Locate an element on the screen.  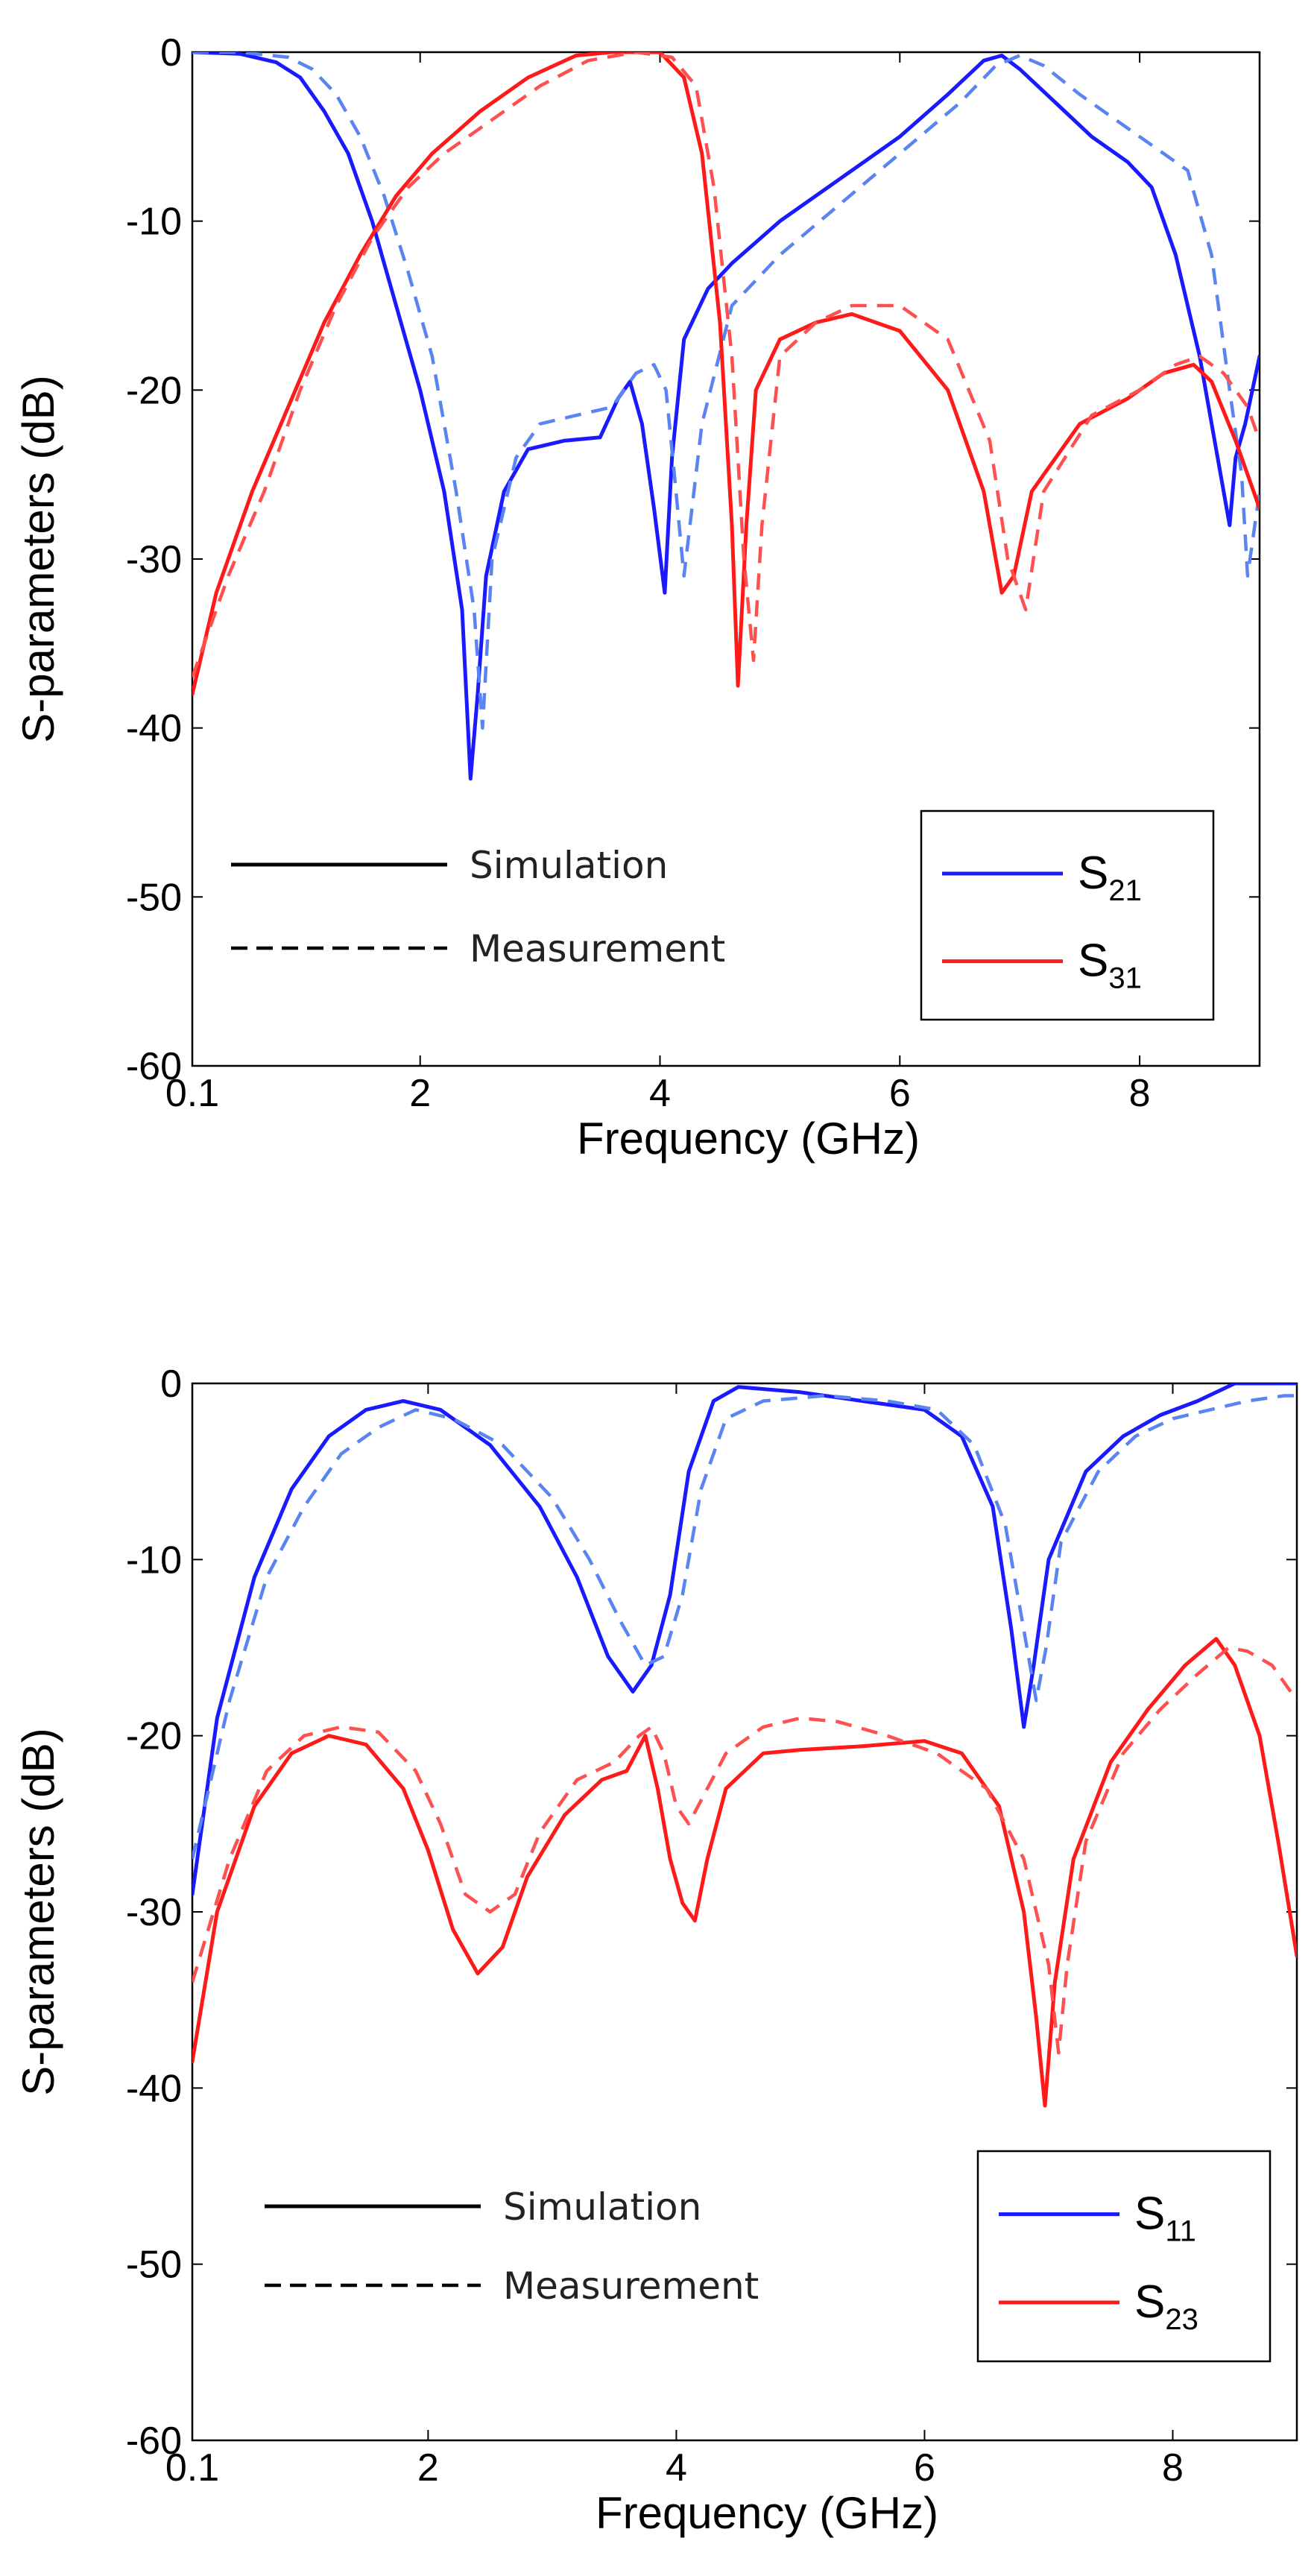
series-line-s23-measurement is located at coordinates (744, 1850).